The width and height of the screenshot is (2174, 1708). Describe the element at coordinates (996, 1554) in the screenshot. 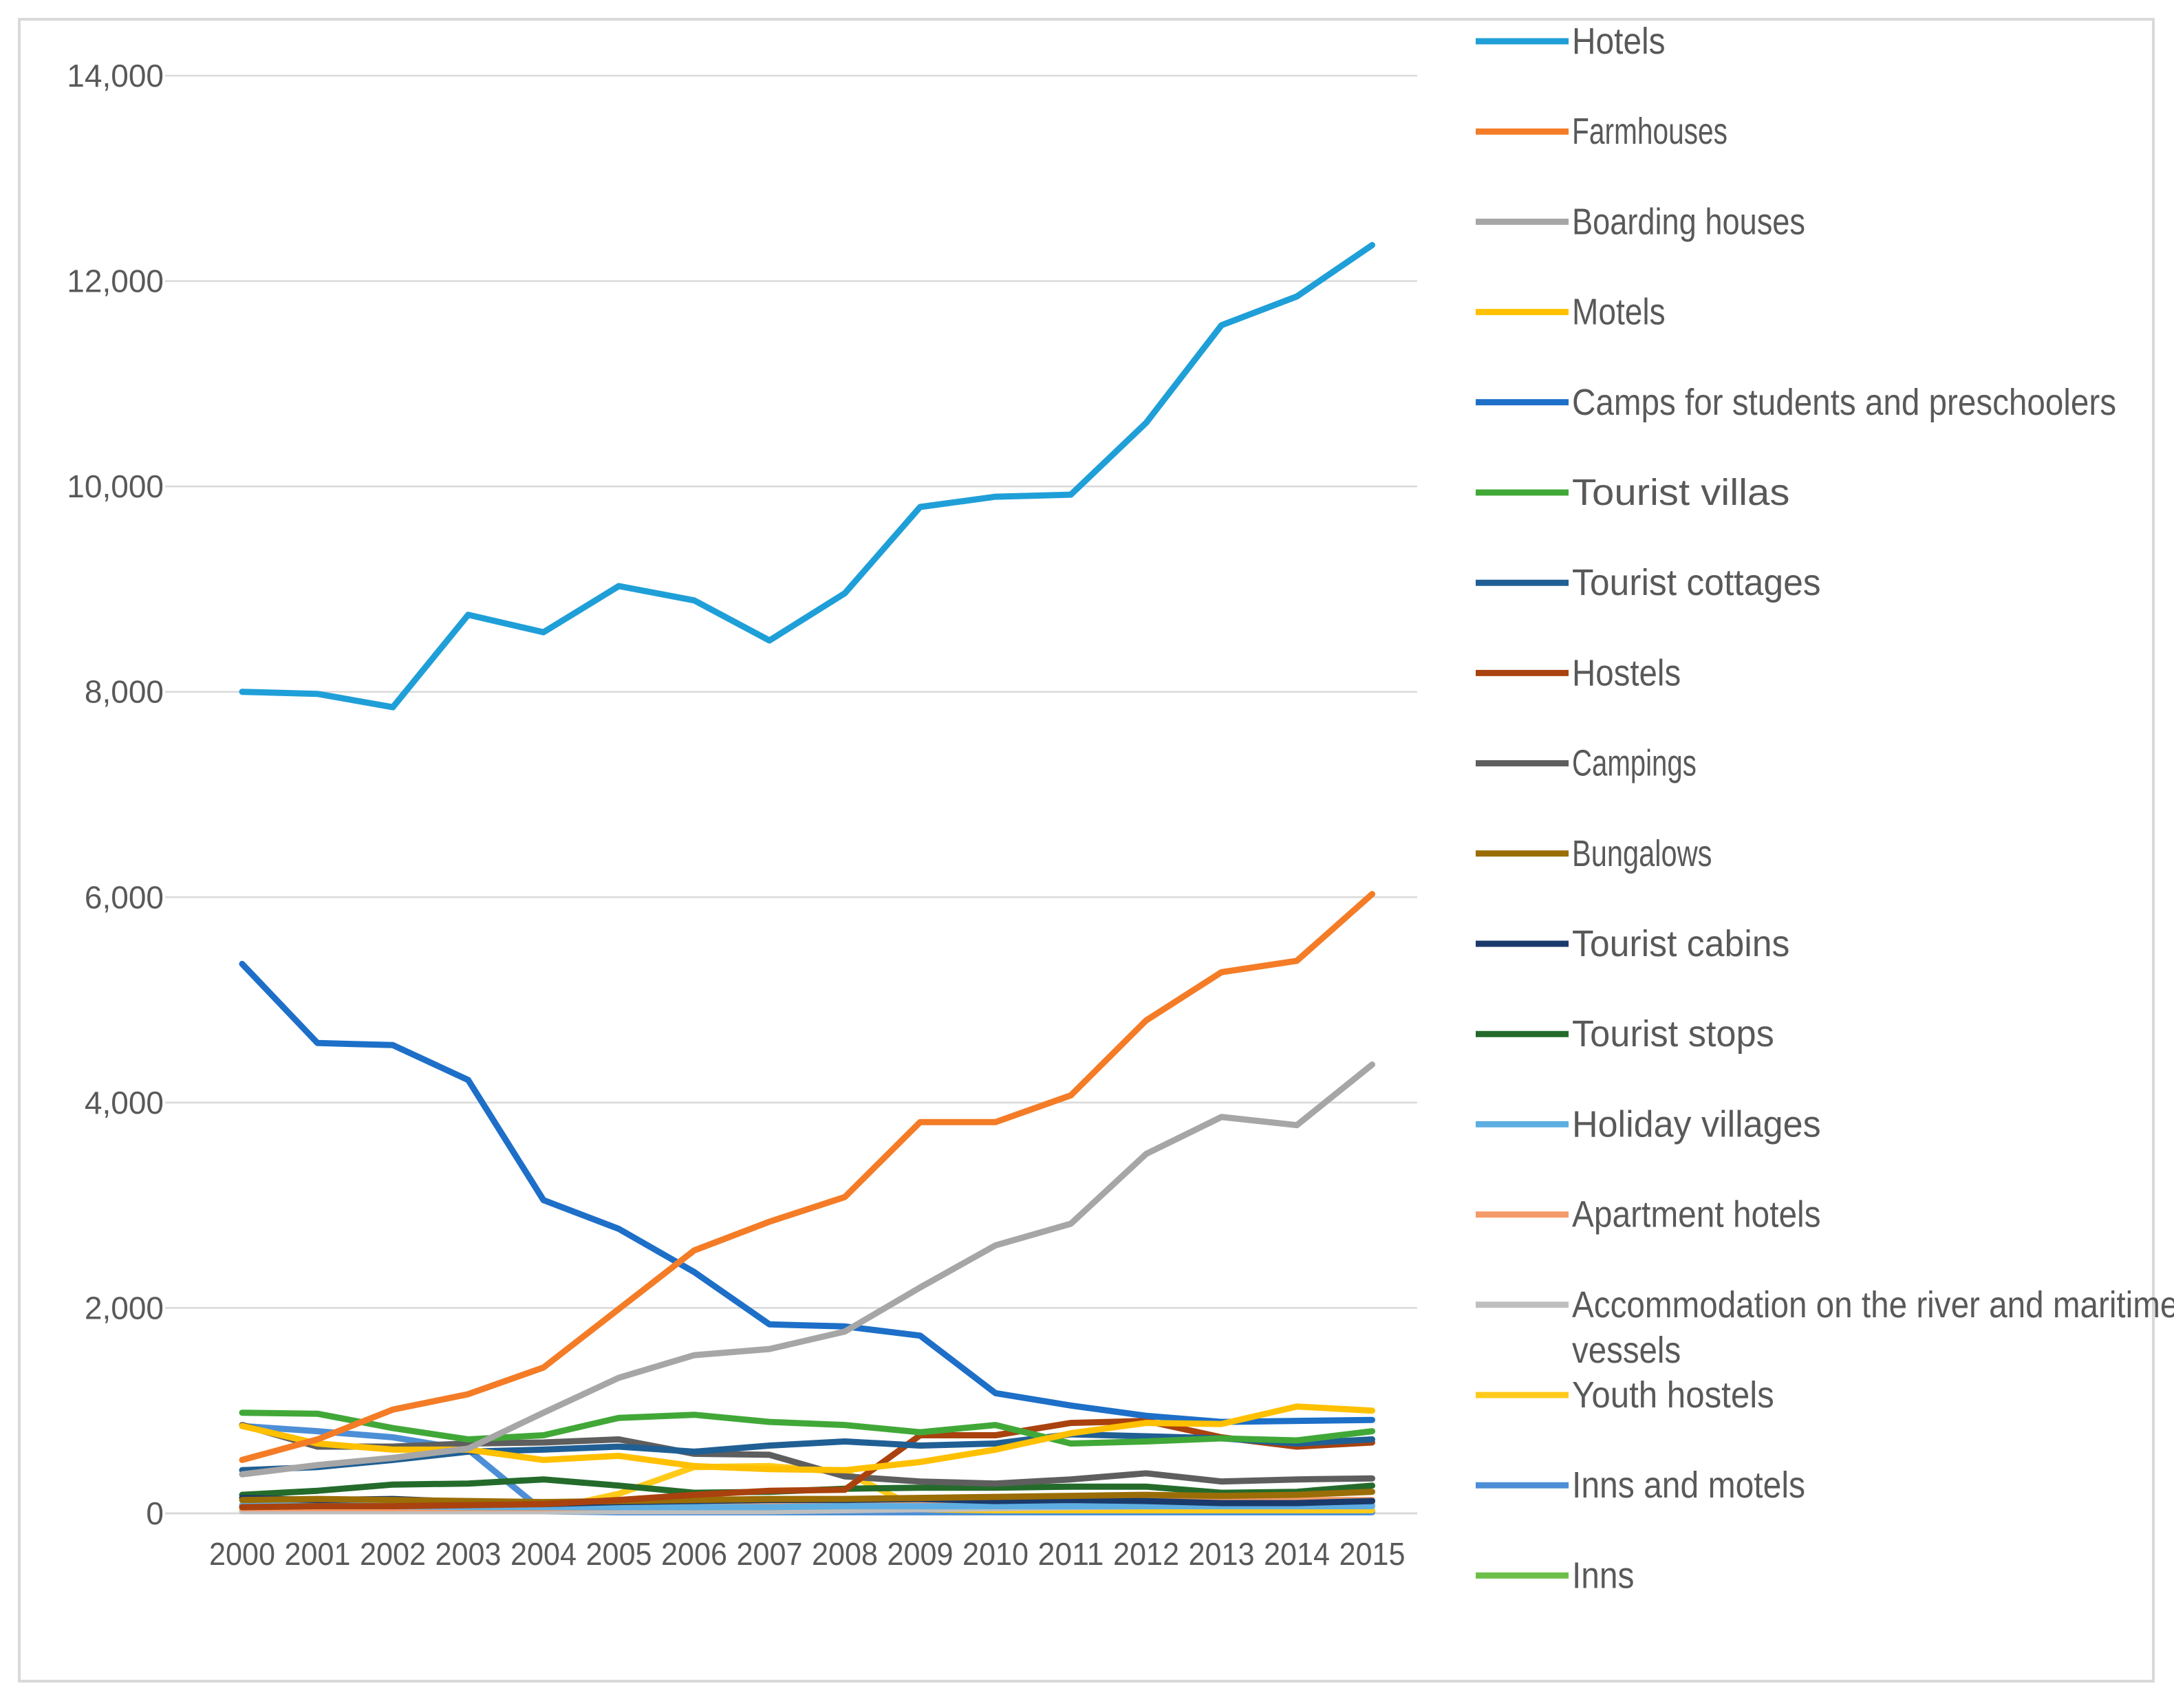

I see `x-tick-label: 2010` at that location.